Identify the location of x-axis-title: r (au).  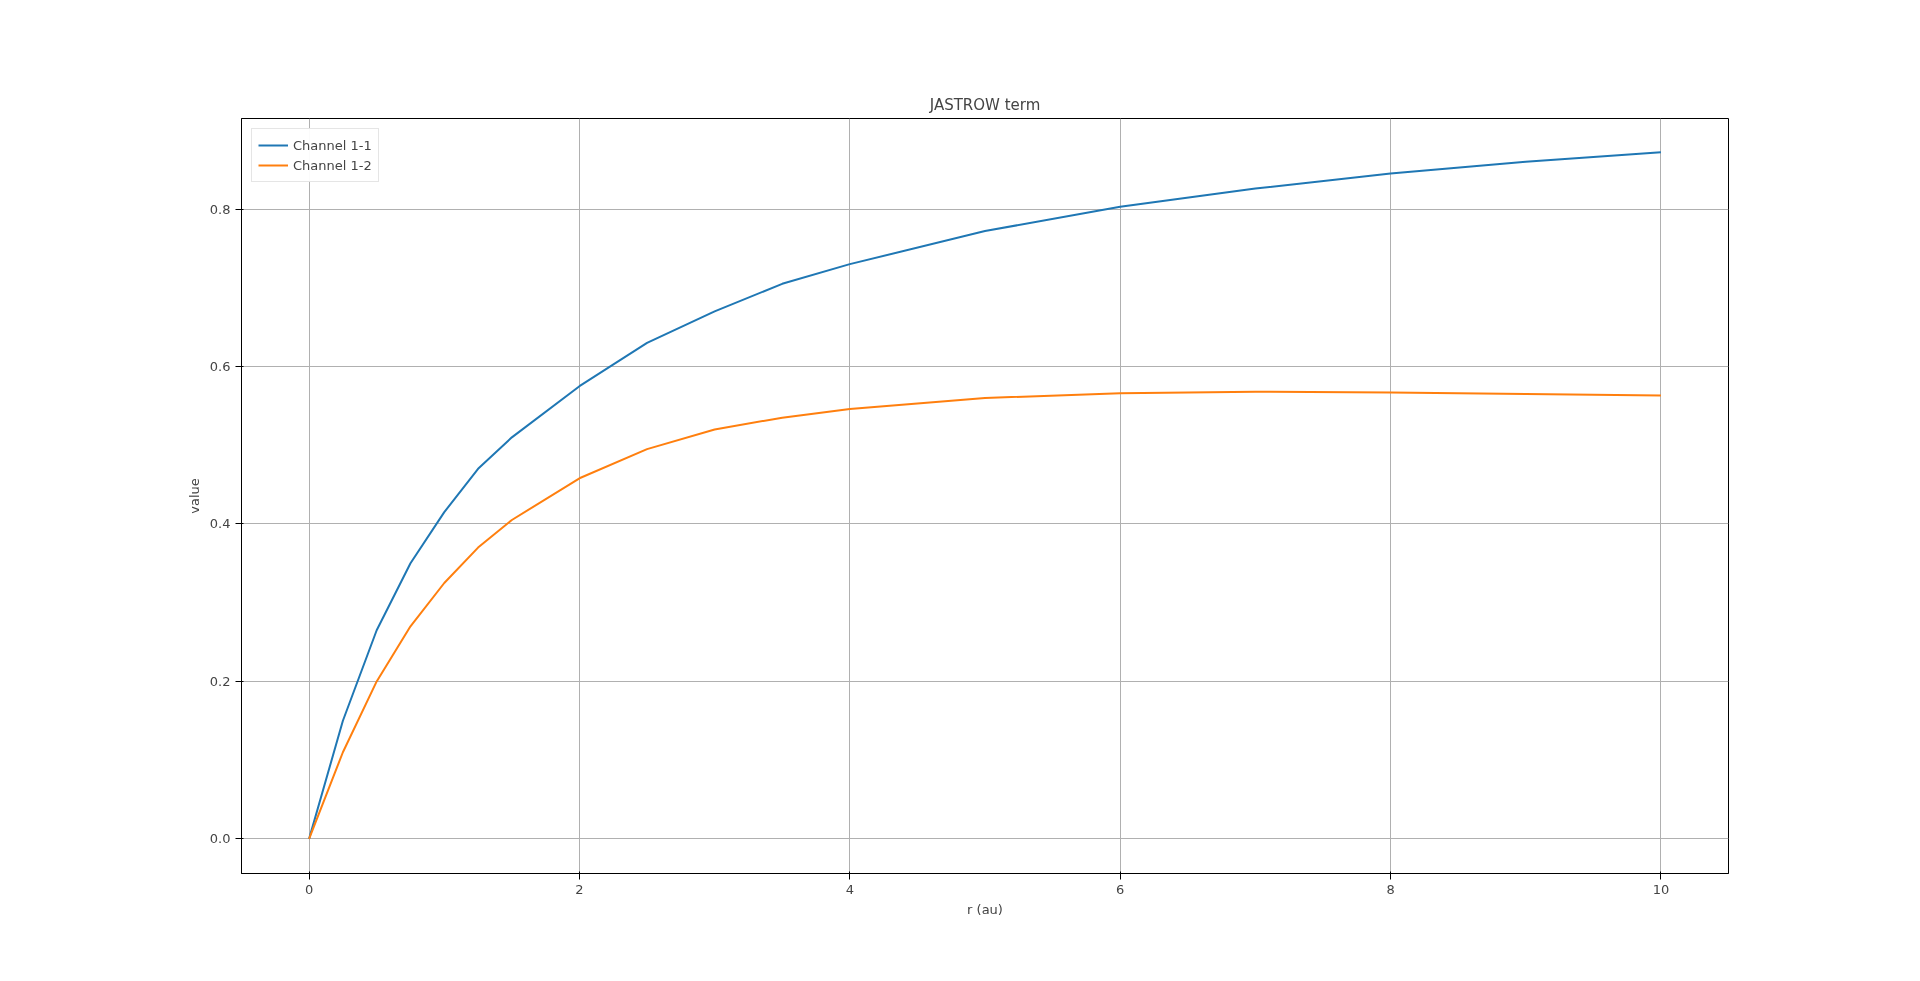
(985, 909).